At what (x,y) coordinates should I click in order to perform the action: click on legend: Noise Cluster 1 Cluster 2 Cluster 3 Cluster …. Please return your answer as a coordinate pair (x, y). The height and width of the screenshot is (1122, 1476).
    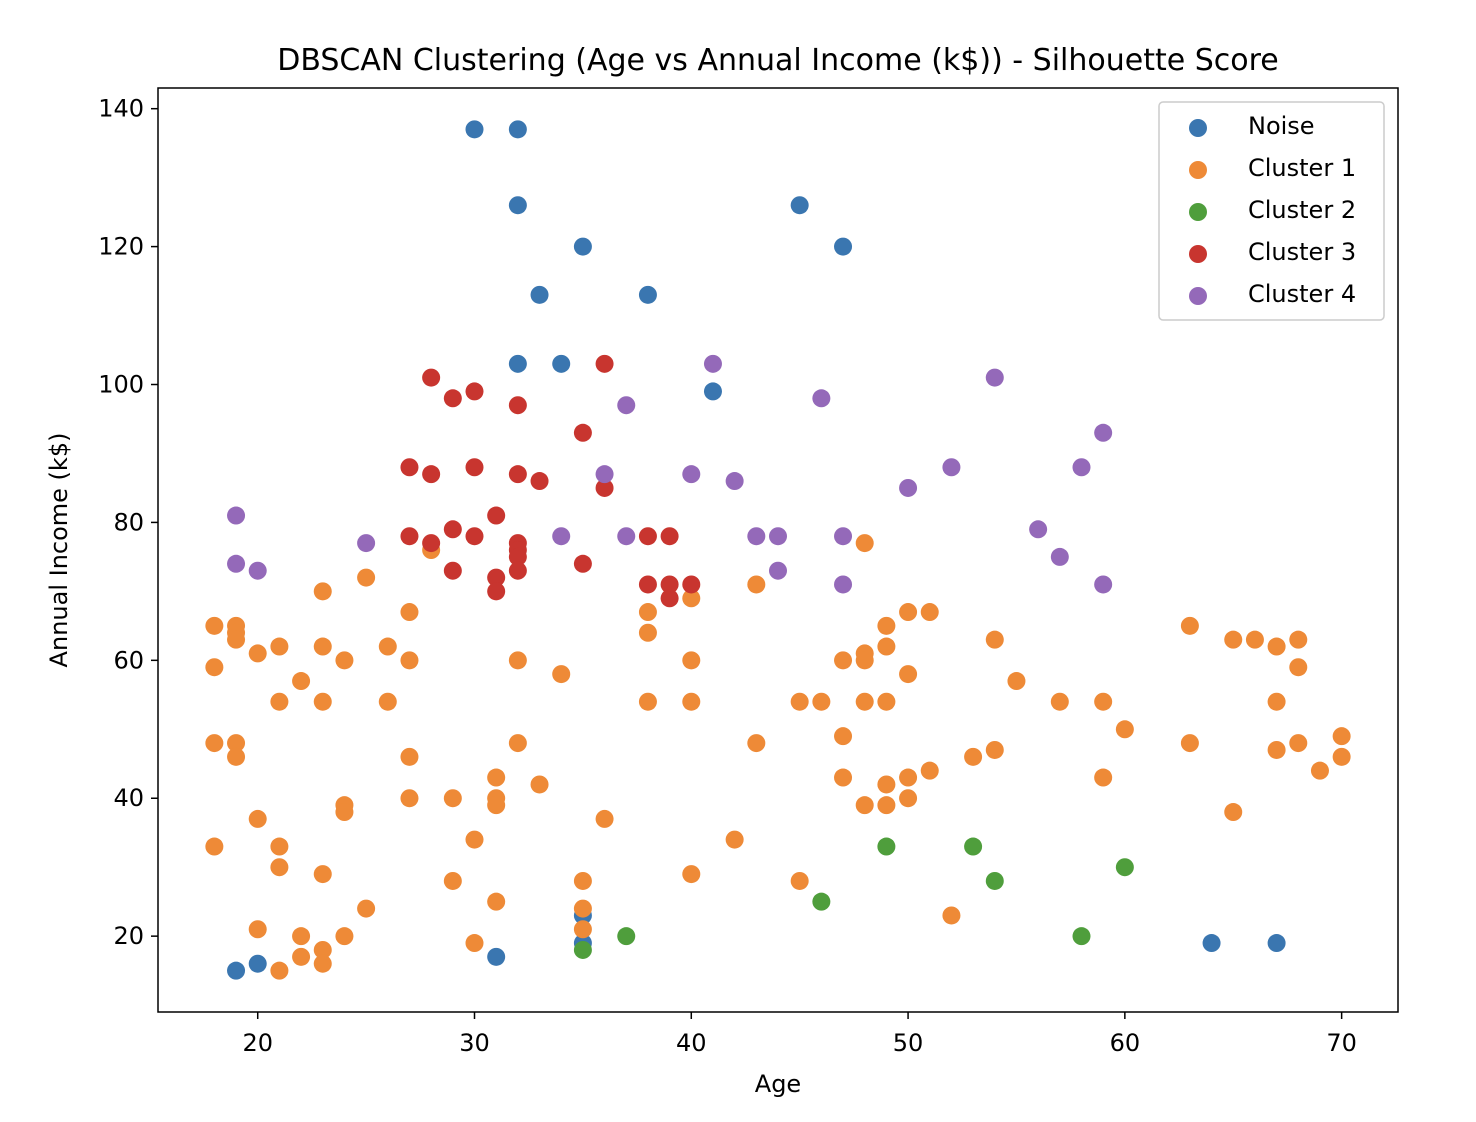
    Looking at the image, I should click on (1271, 211).